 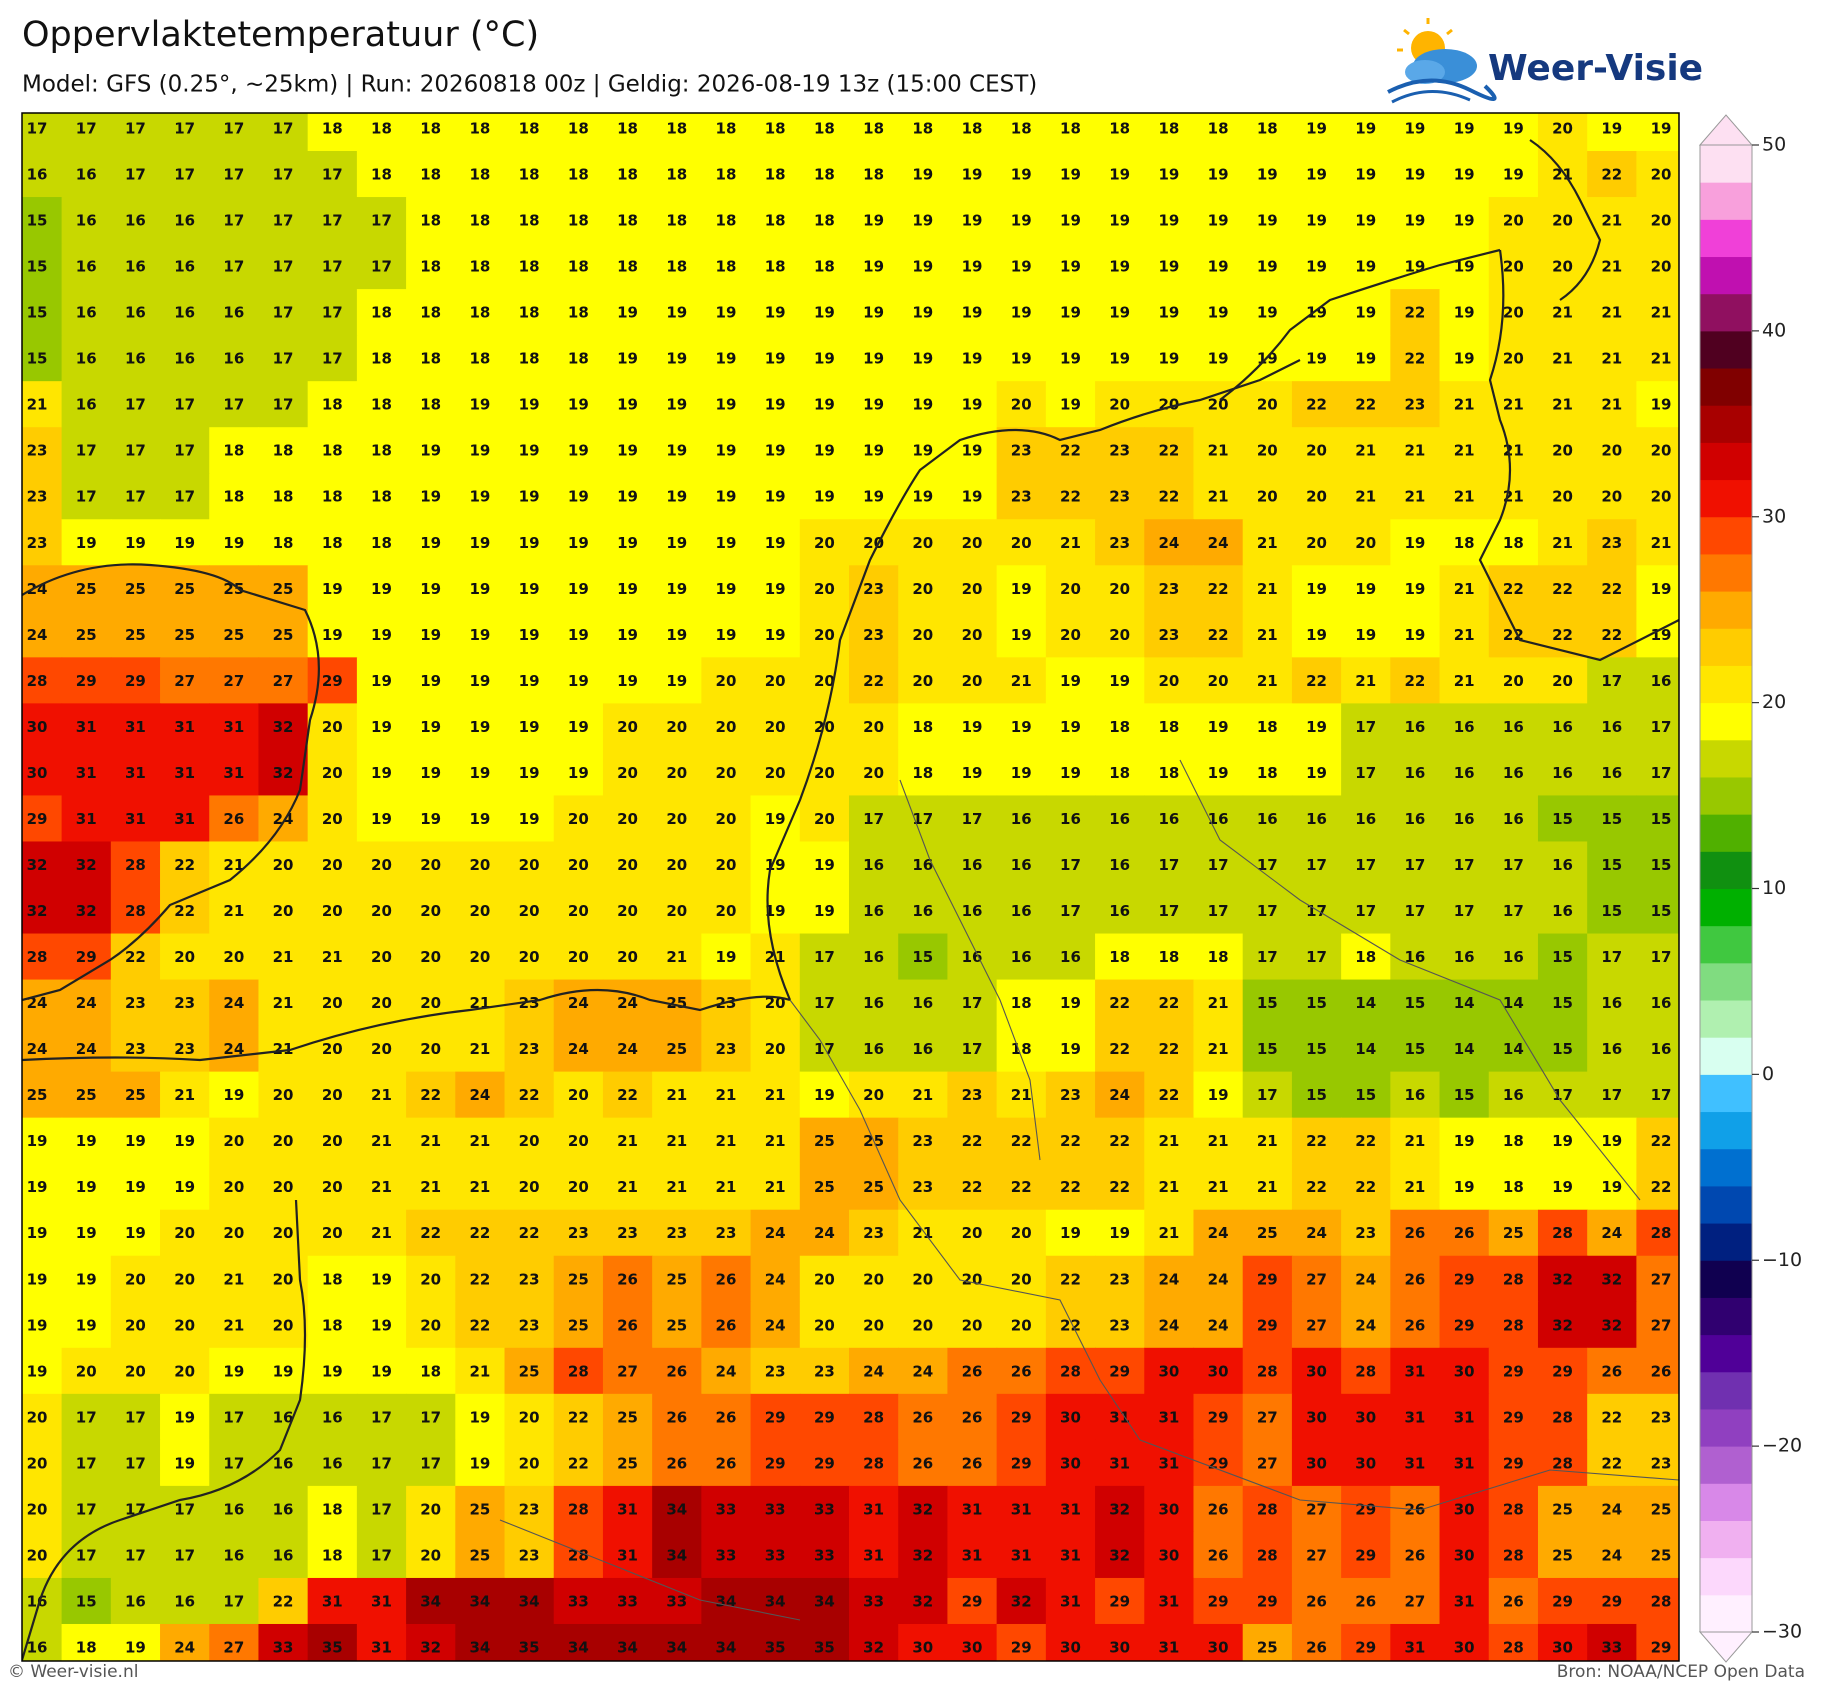 What do you see at coordinates (1782, 1260) in the screenshot?
I see `colorbar-tick-label: −10` at bounding box center [1782, 1260].